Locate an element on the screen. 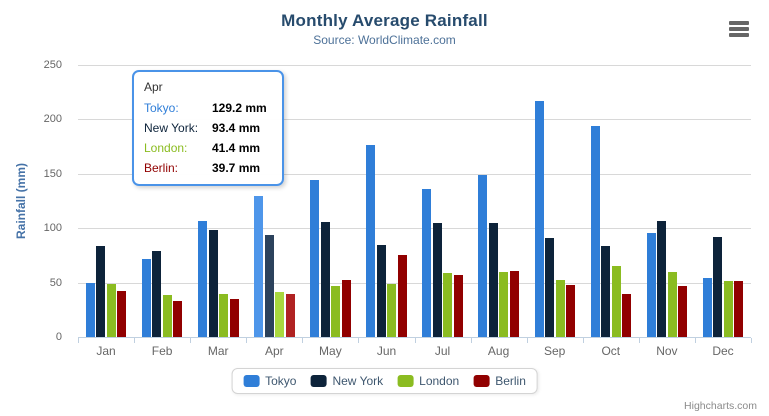  tooltip-series-value: 39.7 mm is located at coordinates (236, 168).